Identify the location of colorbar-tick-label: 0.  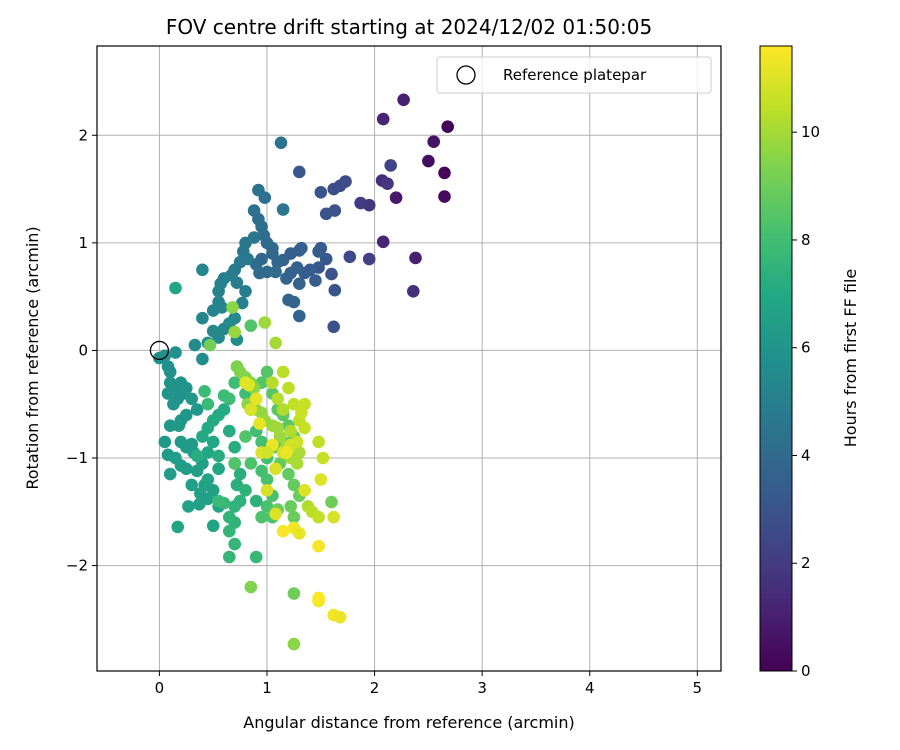
(806, 671).